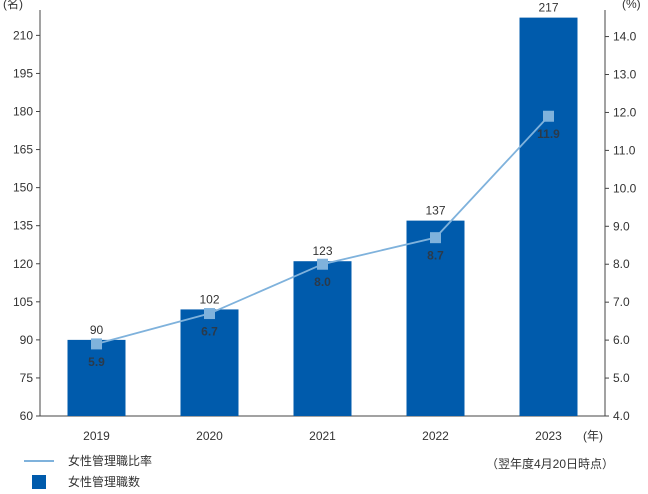 Image resolution: width=648 pixels, height=494 pixels. Describe the element at coordinates (23, 73) in the screenshot. I see `left-tick-label: 195` at that location.